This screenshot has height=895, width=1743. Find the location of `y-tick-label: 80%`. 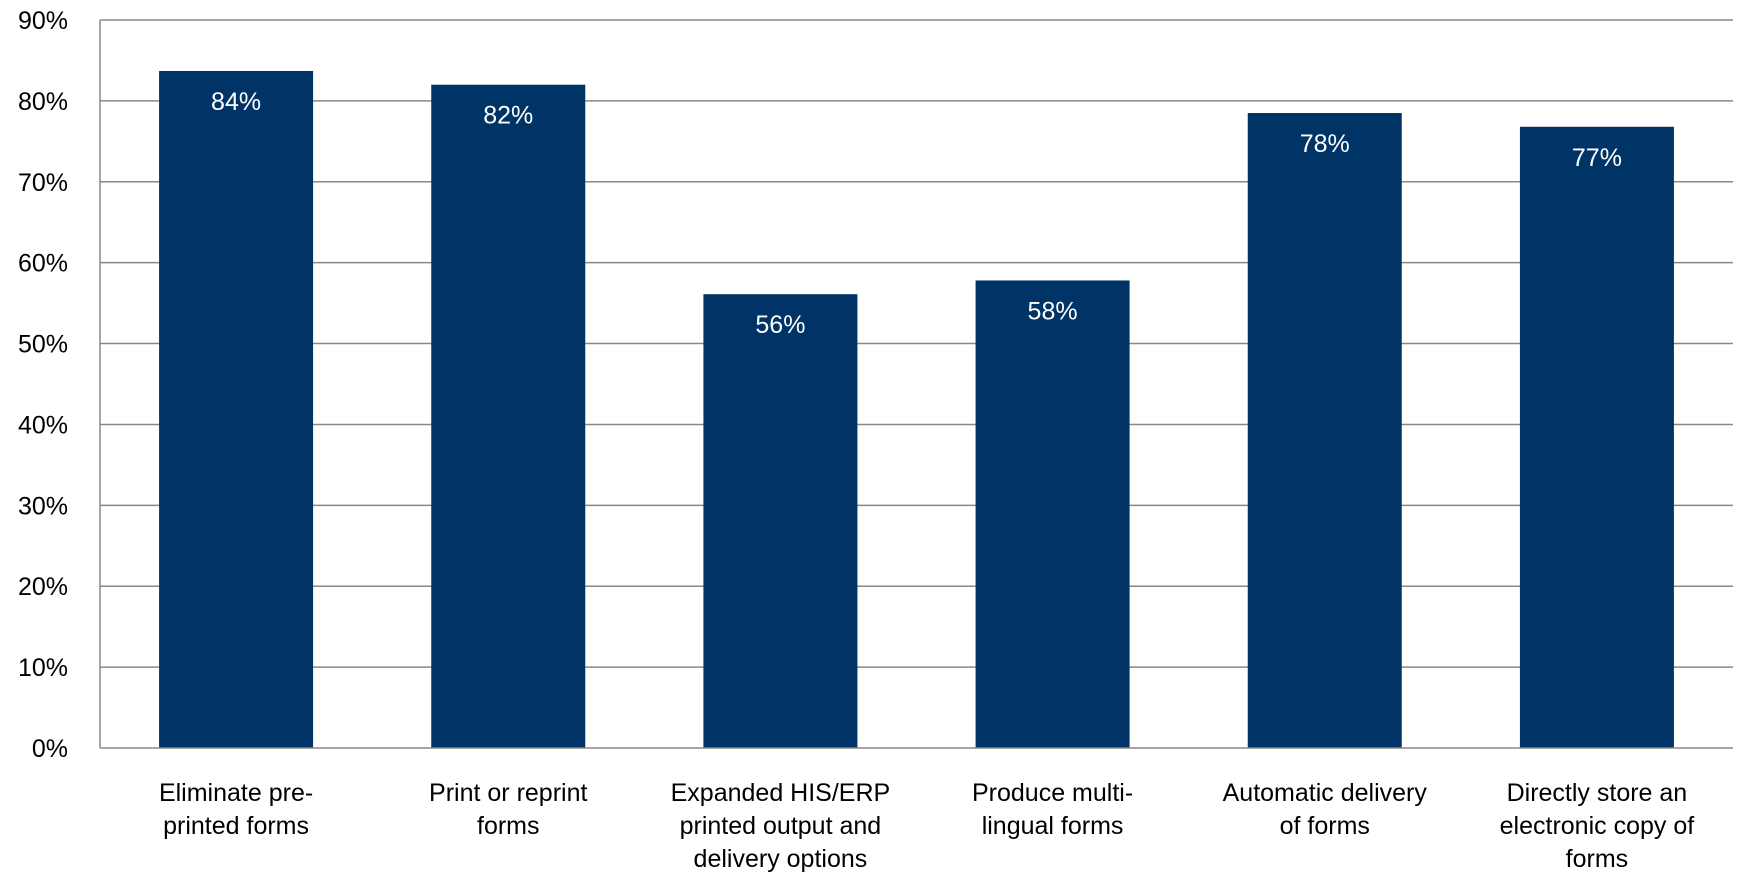

y-tick-label: 80% is located at coordinates (43, 102).